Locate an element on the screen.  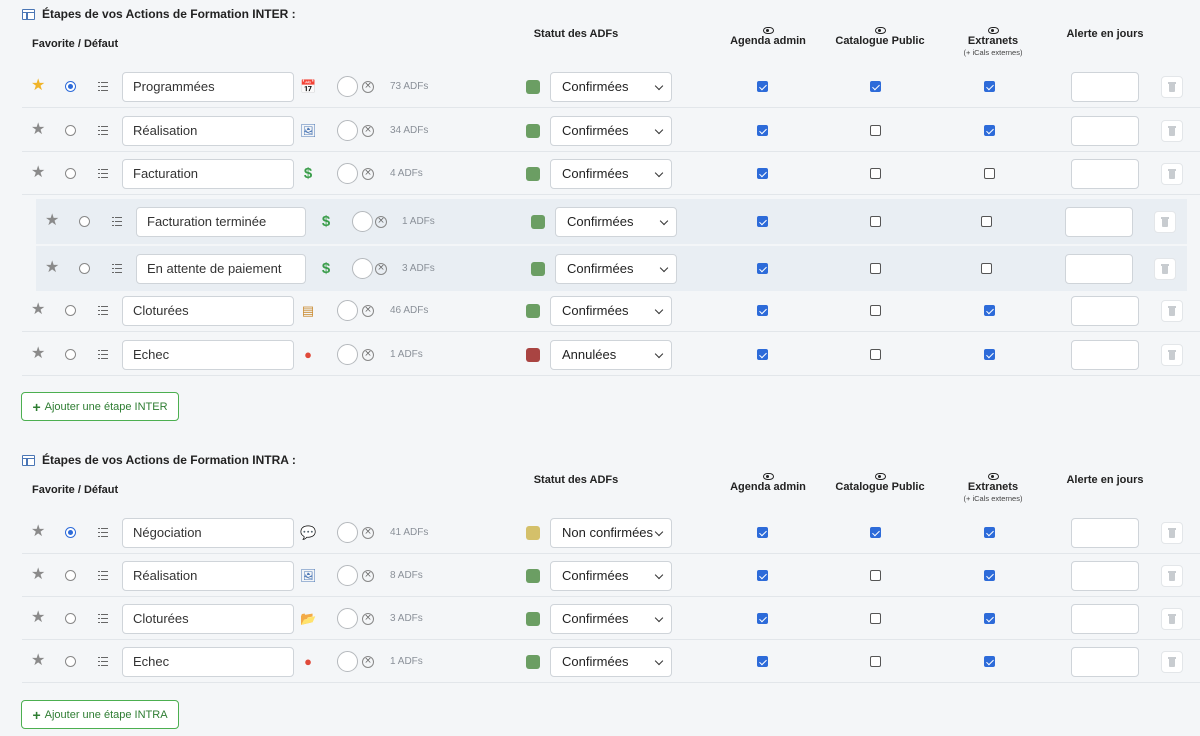
status-select: Annulées is located at coordinates (611, 355).